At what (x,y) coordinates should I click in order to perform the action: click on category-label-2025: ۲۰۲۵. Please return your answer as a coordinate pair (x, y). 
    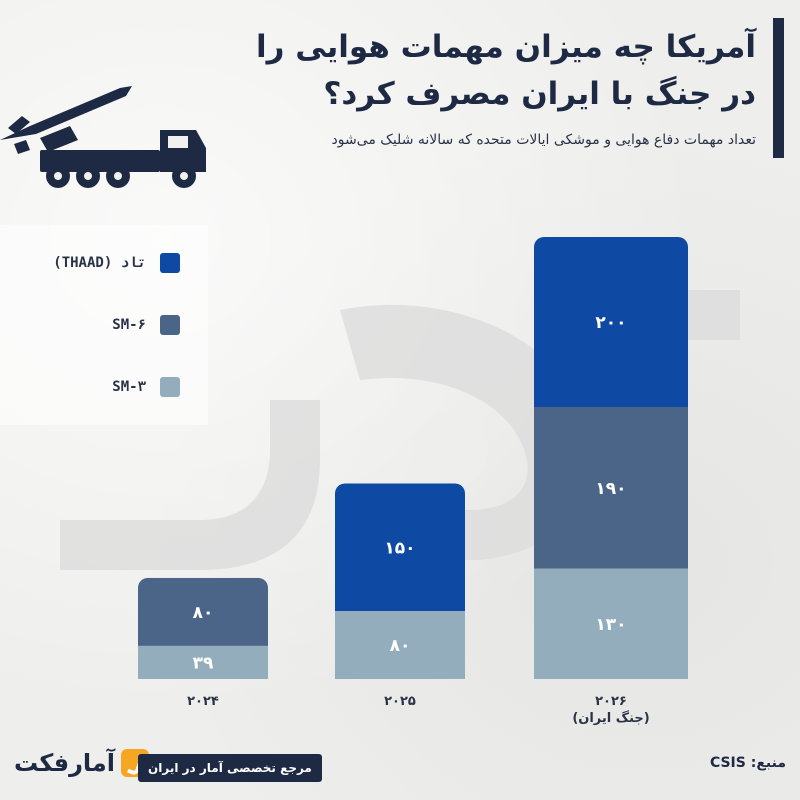
    Looking at the image, I should click on (400, 701).